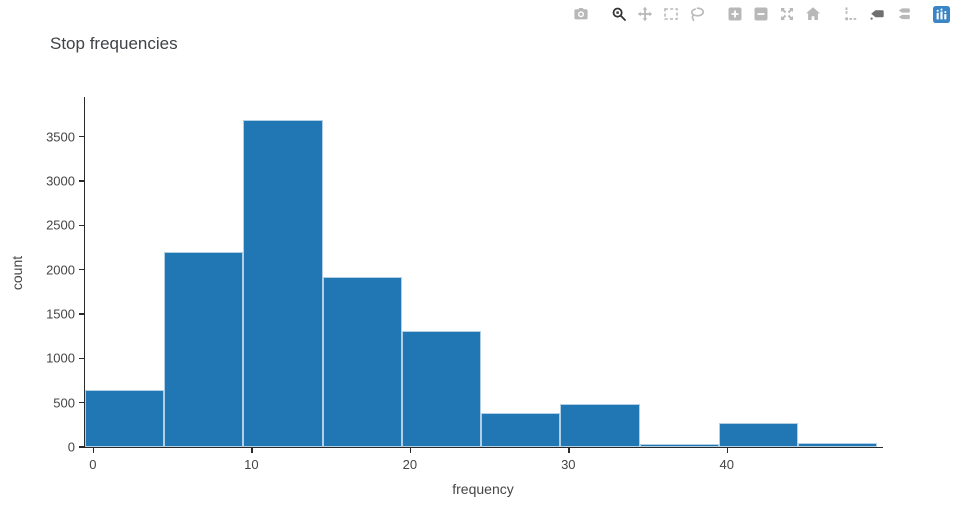 Image resolution: width=966 pixels, height=506 pixels. I want to click on reset-axes-icon, so click(813, 14).